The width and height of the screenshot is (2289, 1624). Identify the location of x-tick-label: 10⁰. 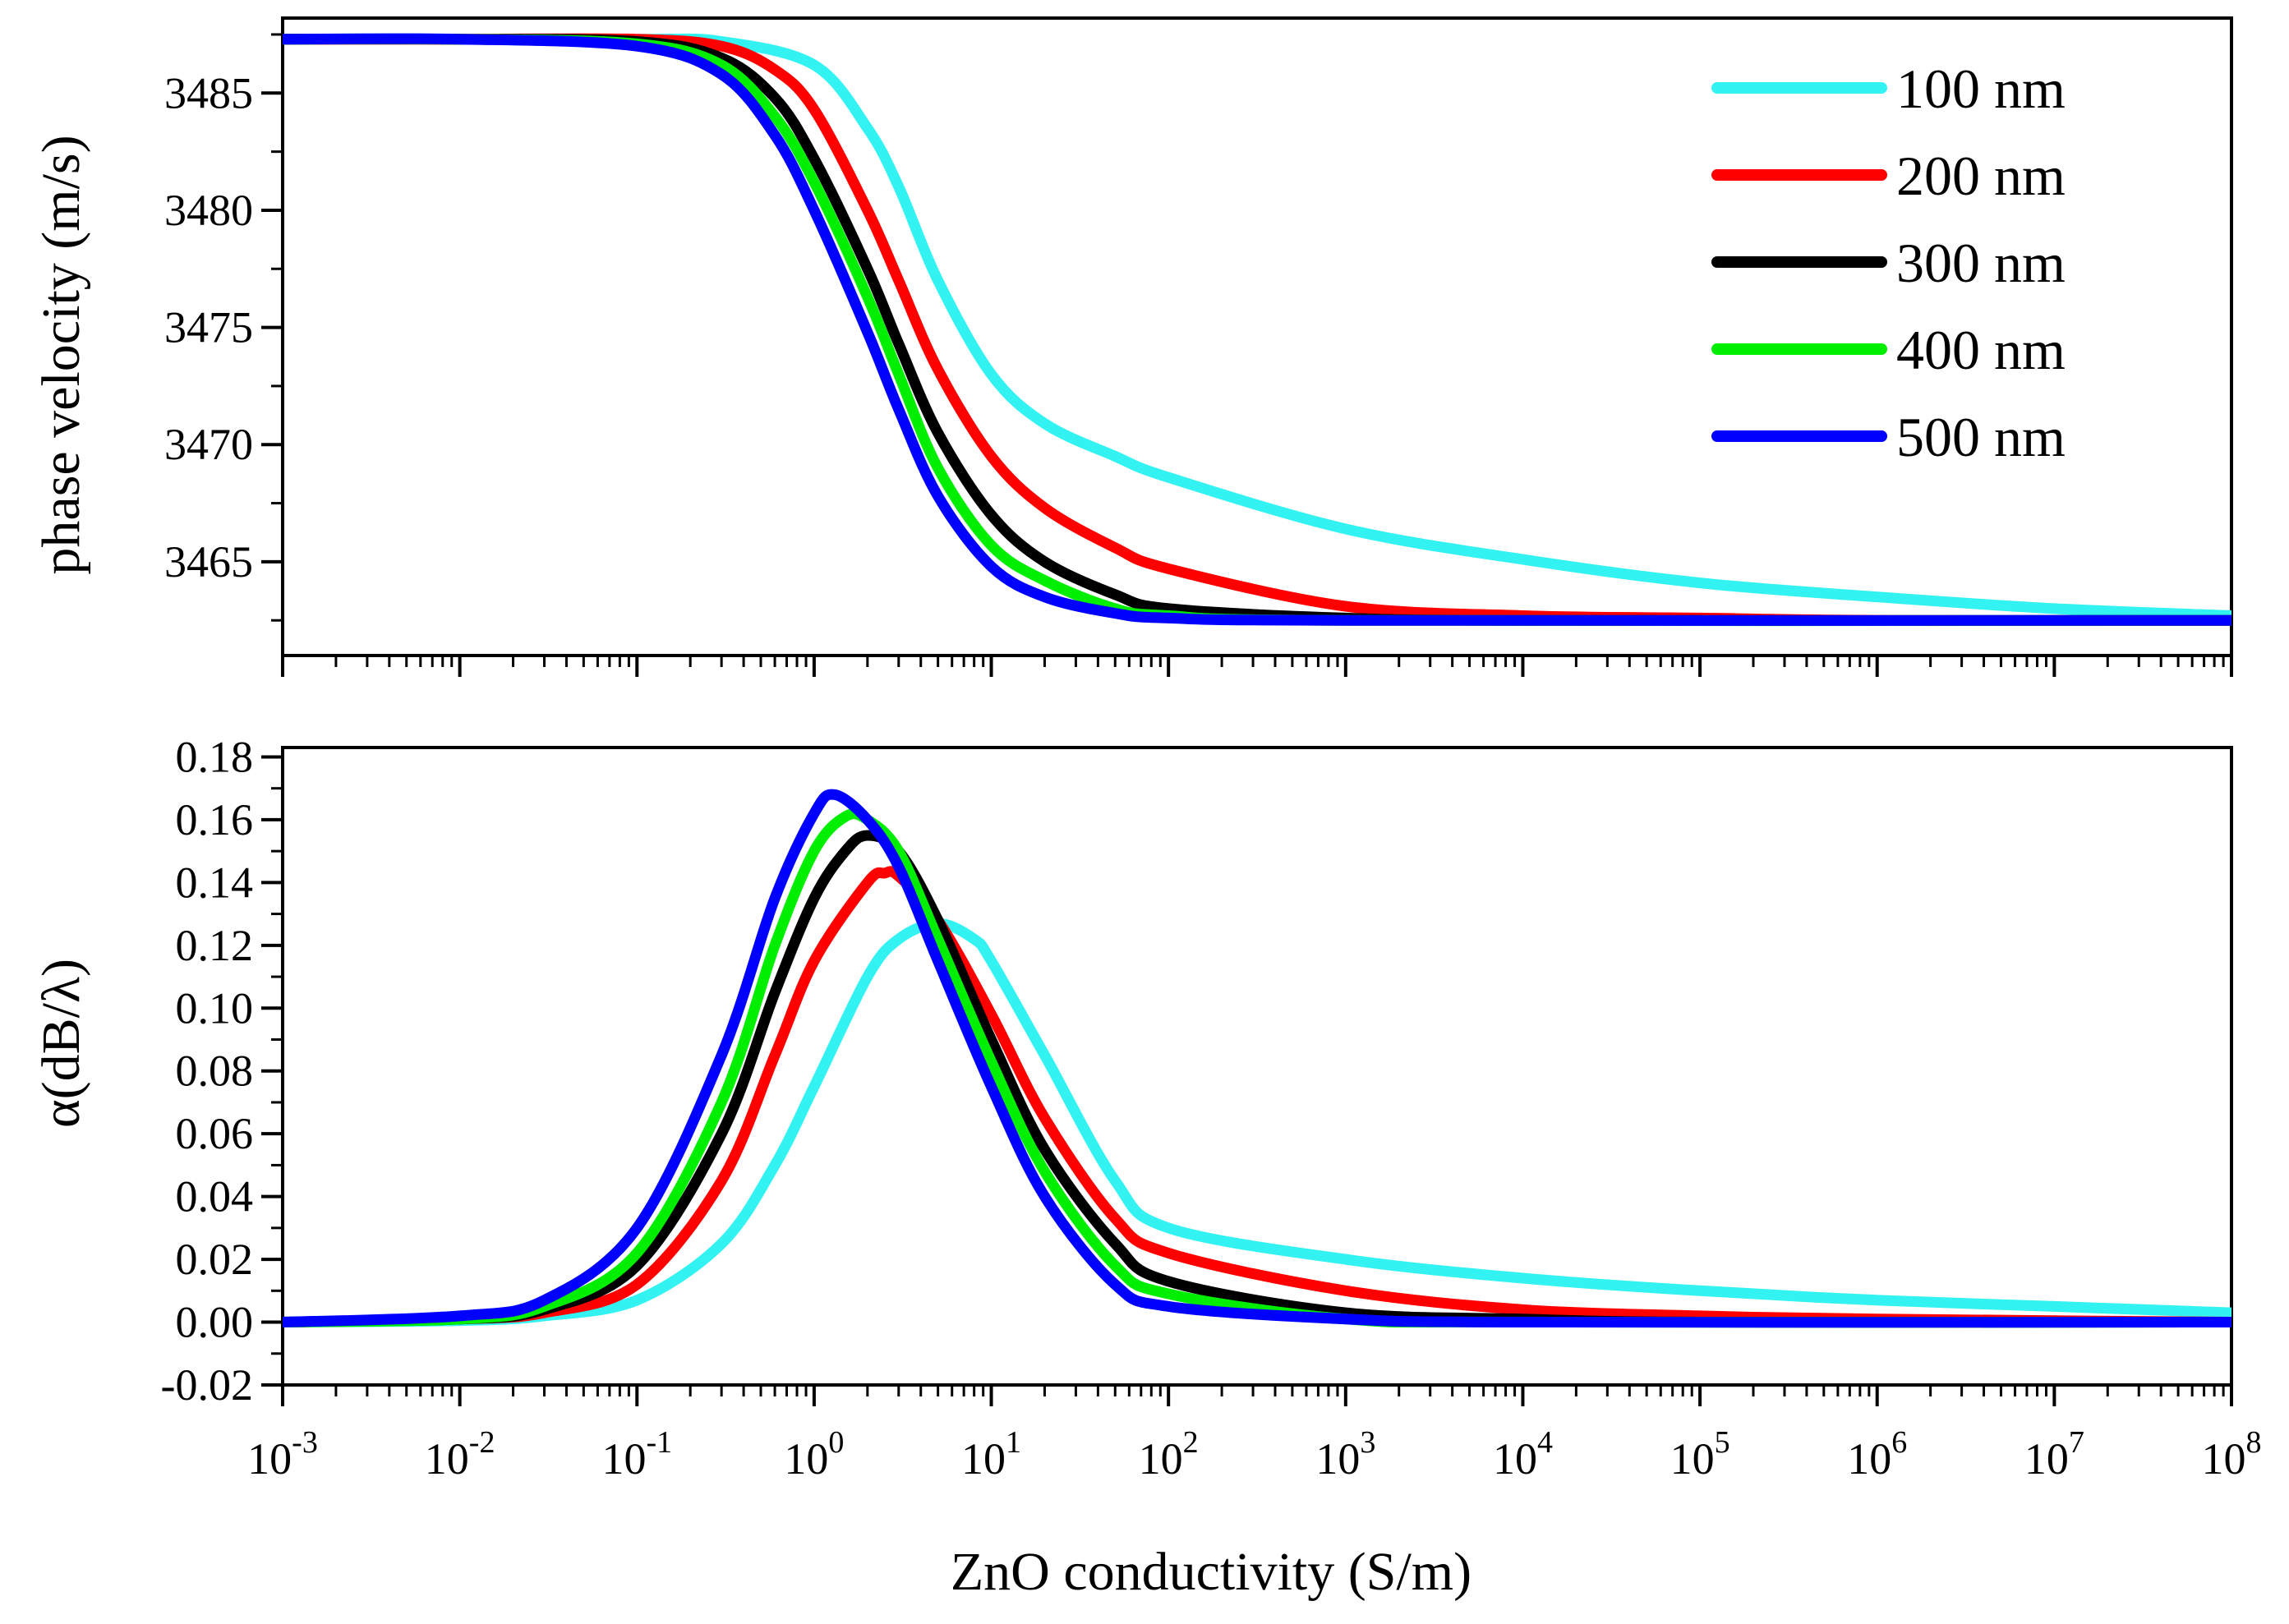
(814, 1454).